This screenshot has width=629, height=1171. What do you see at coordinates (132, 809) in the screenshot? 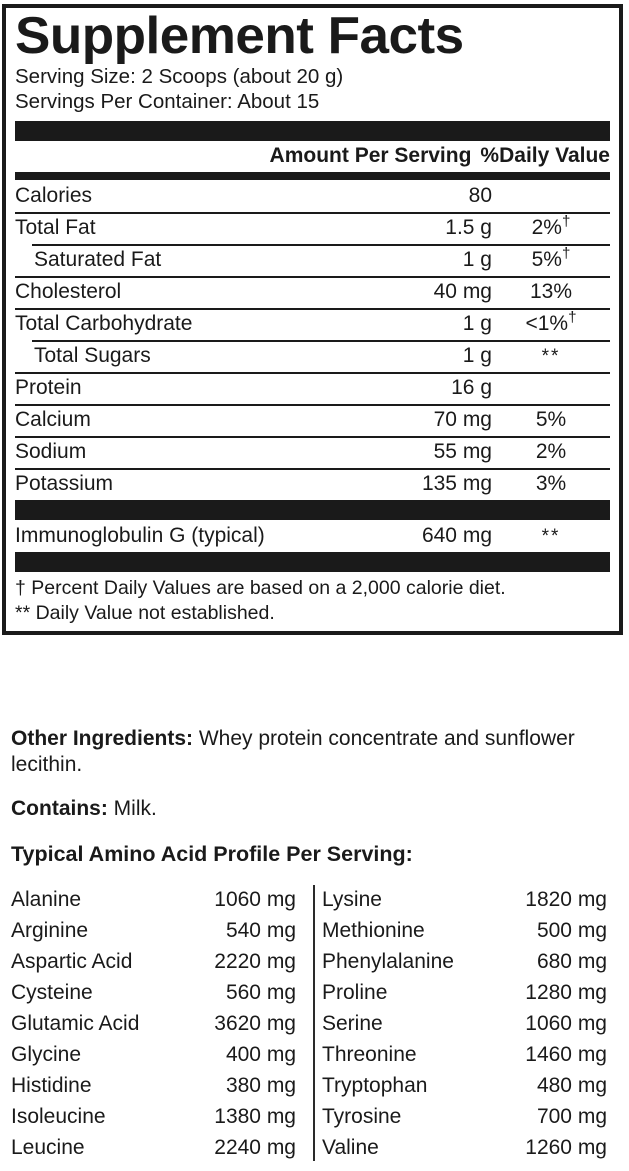
I see `contains-text: Milk.` at bounding box center [132, 809].